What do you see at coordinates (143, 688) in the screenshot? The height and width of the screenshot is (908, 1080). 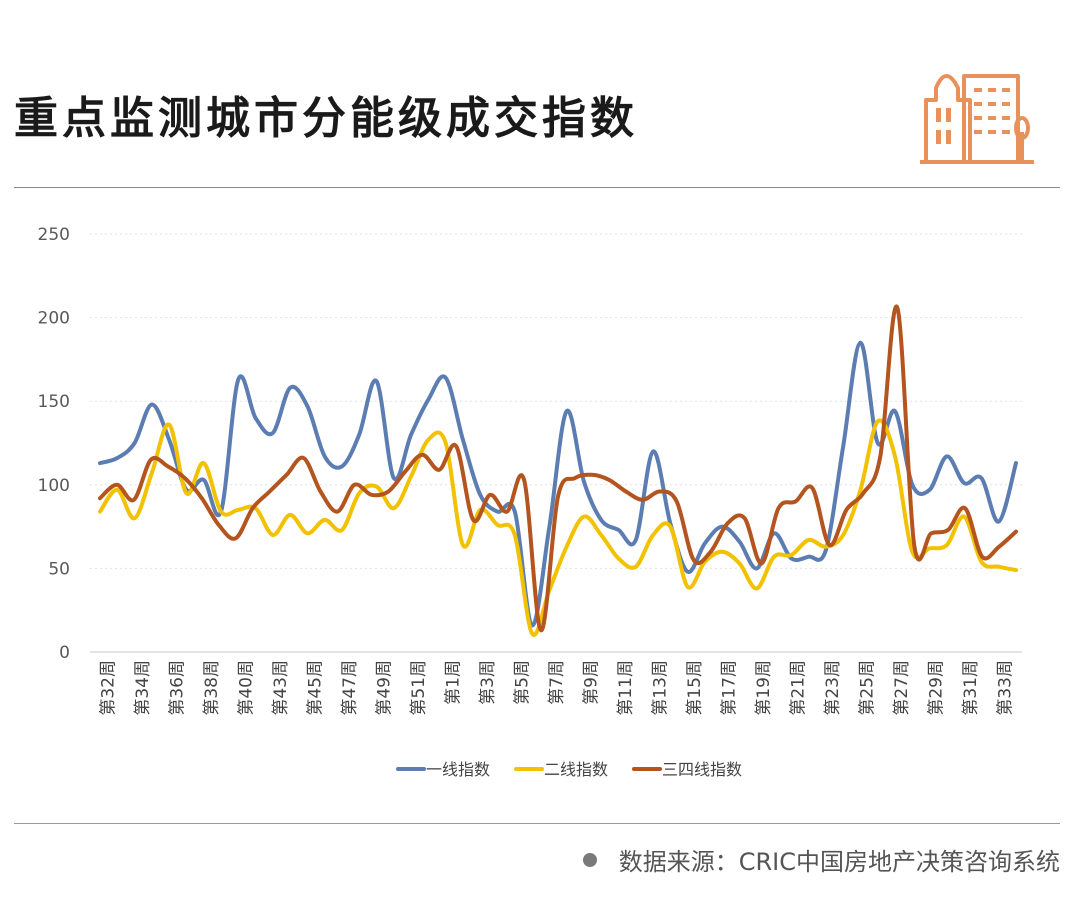 I see `x-tick-label: 第34周` at bounding box center [143, 688].